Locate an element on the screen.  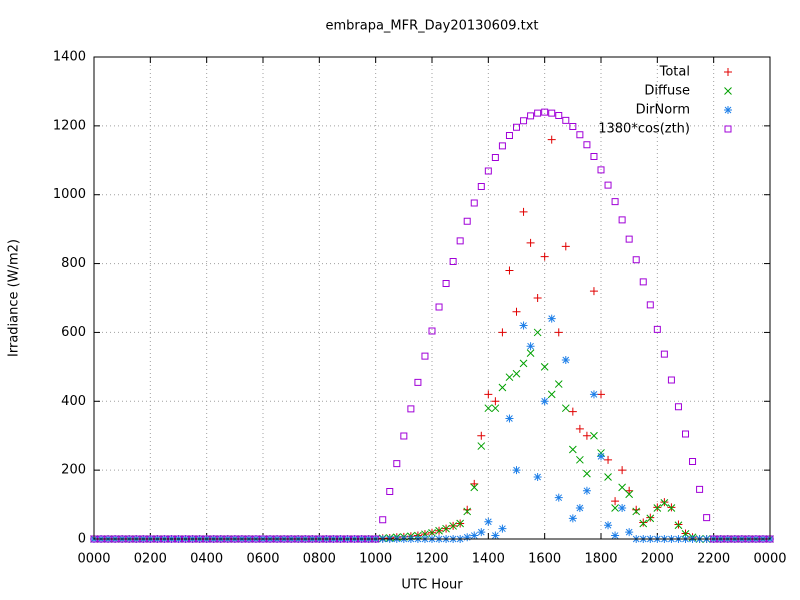
x-axis-label: UTC Hour is located at coordinates (432, 585).